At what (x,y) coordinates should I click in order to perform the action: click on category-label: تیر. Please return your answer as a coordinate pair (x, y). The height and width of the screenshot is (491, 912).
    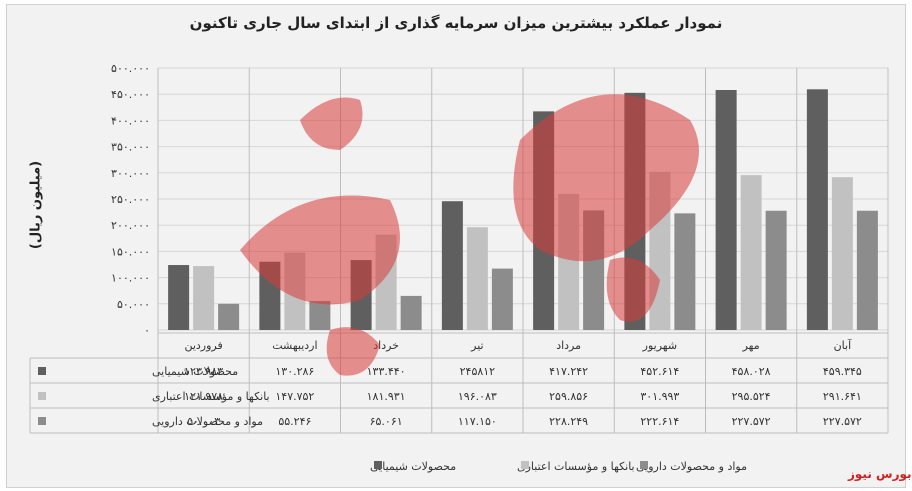
    Looking at the image, I should click on (476, 345).